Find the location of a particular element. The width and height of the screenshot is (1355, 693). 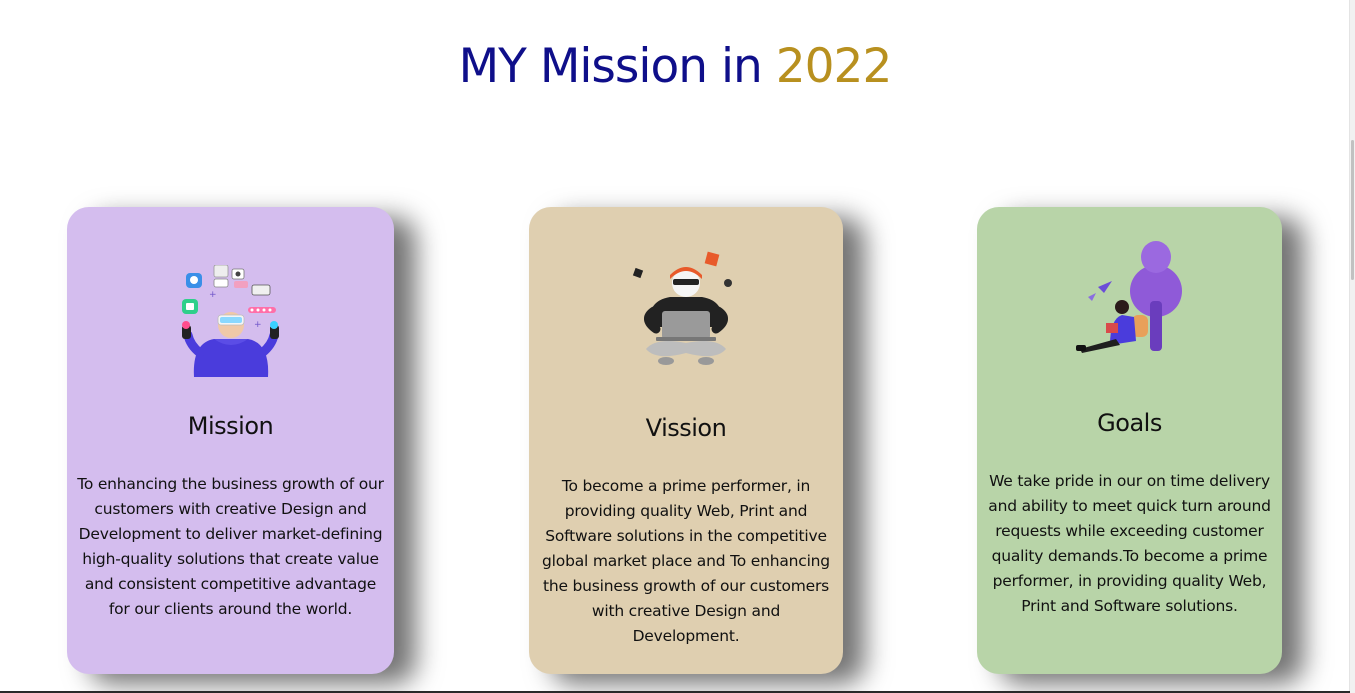

mission-title: Mission is located at coordinates (230, 426).